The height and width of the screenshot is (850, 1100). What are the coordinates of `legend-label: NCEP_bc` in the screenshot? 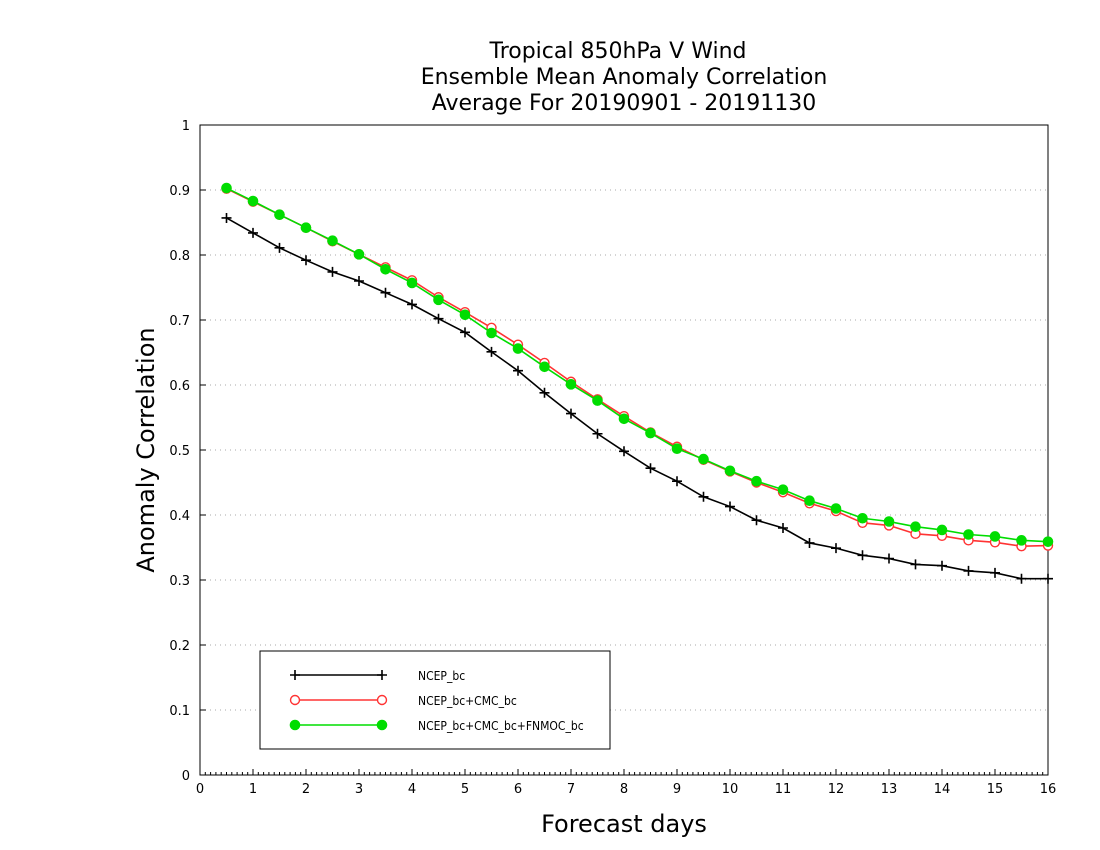 It's located at (441, 676).